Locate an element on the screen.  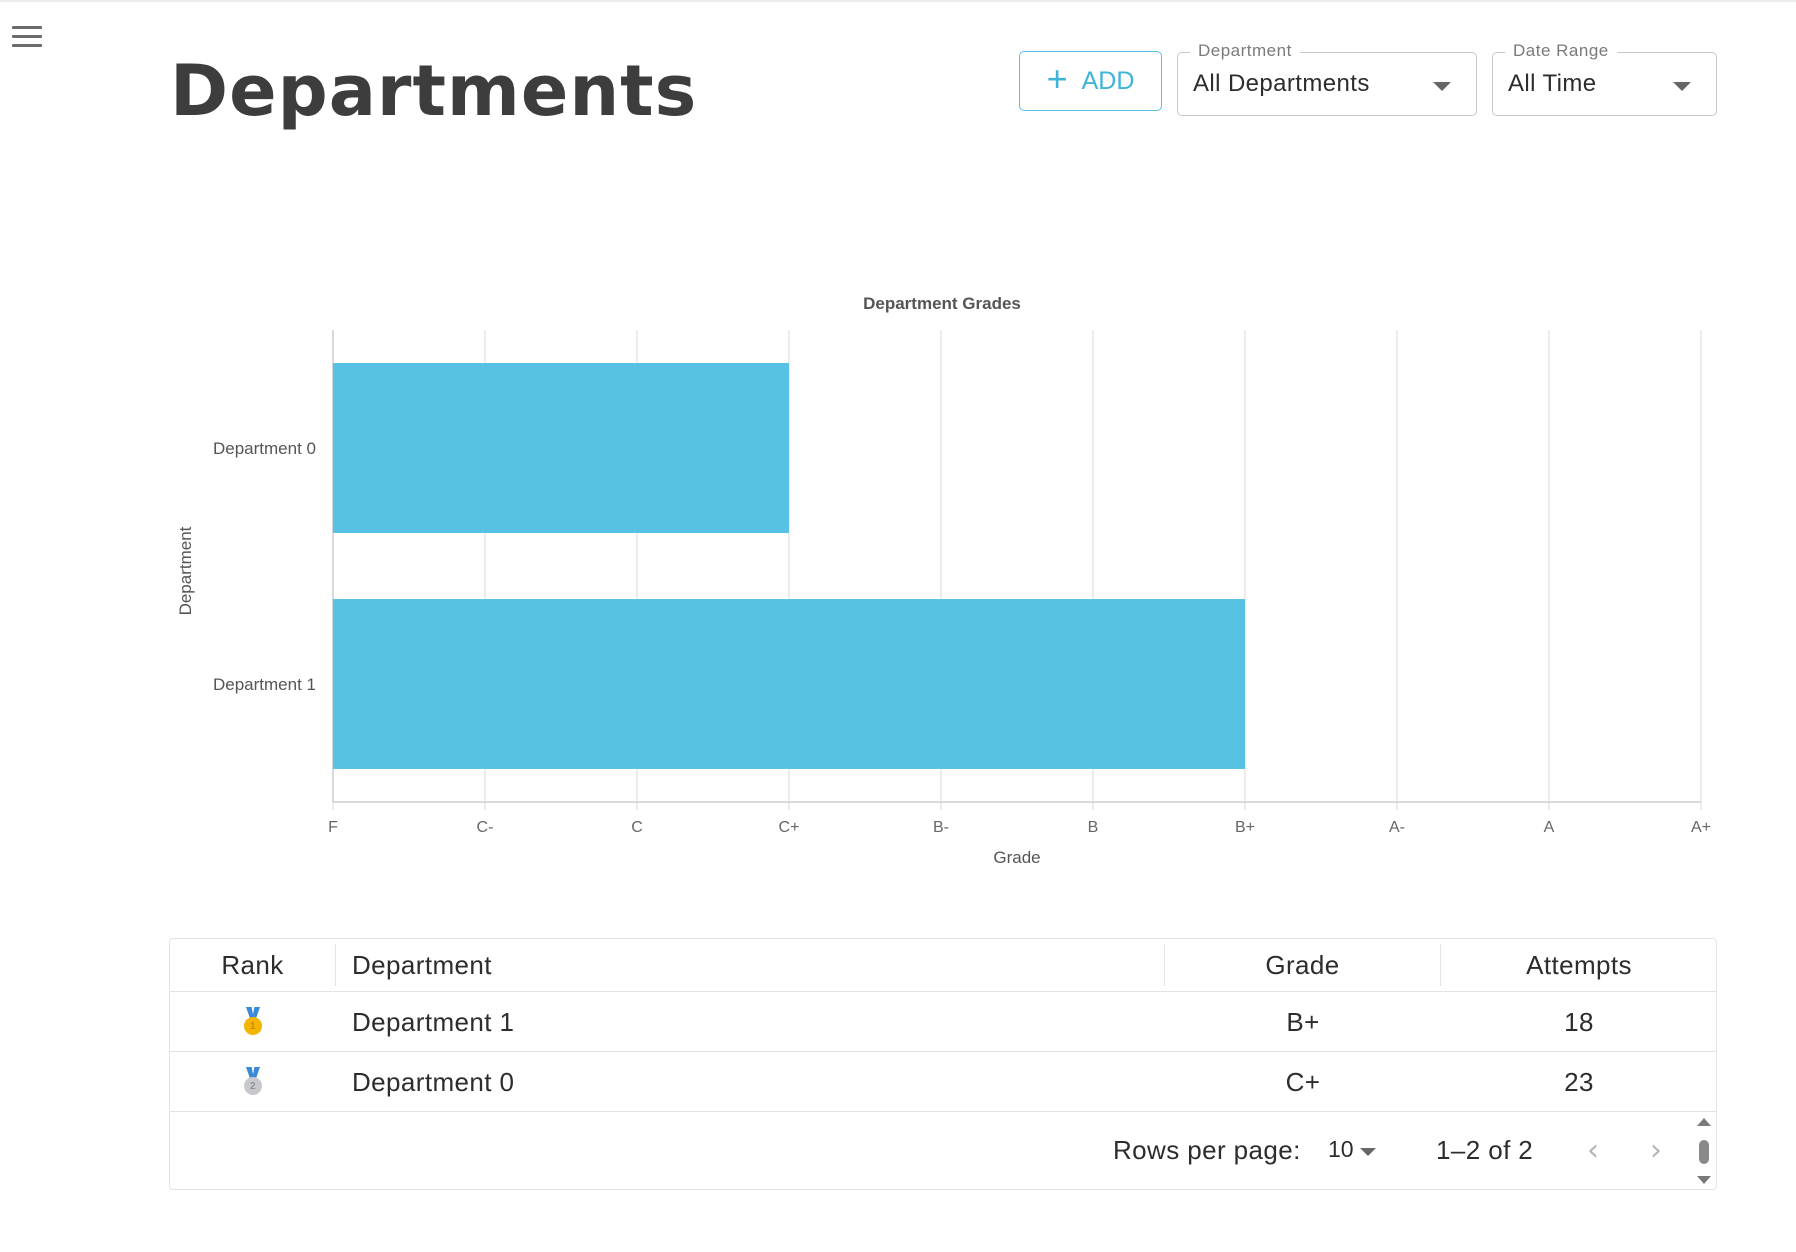
table-scrollbar is located at coordinates (1704, 1153).